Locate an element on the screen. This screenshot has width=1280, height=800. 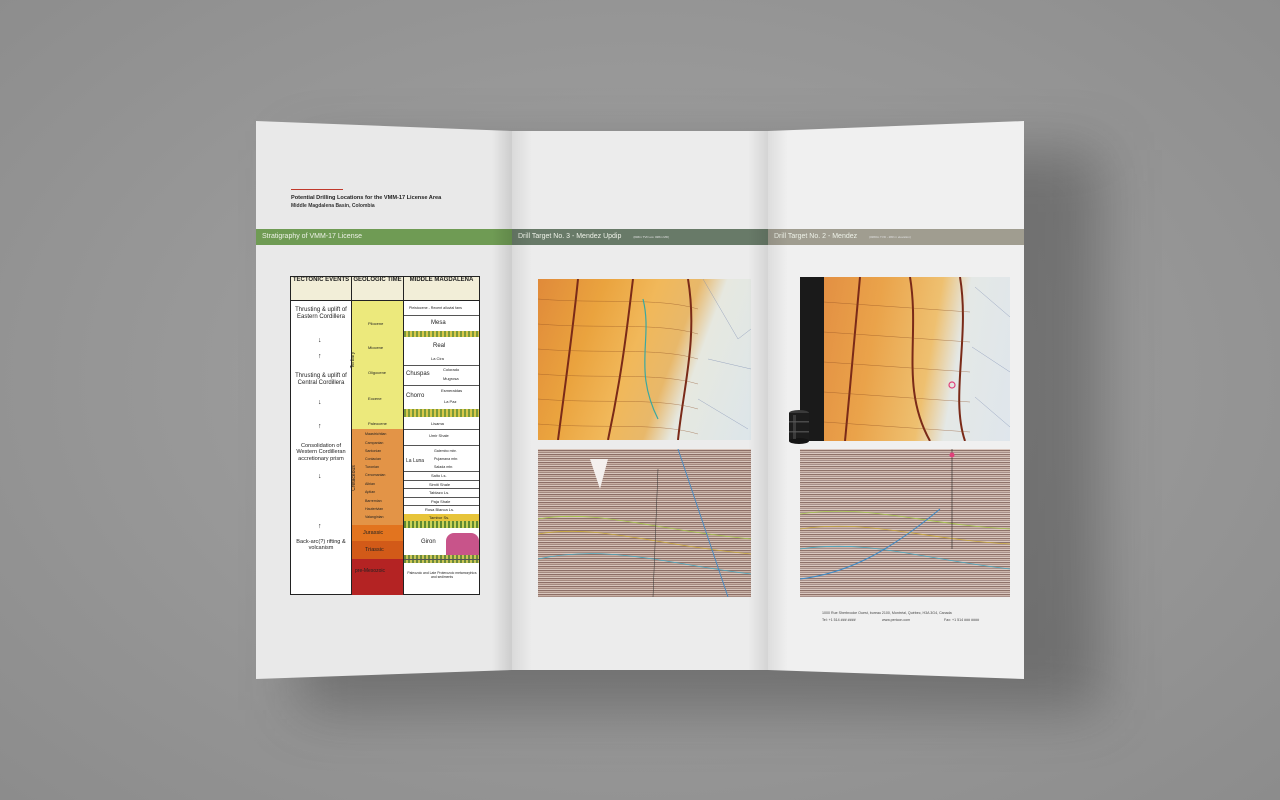
epoch: Miocene is located at coordinates (376, 347).